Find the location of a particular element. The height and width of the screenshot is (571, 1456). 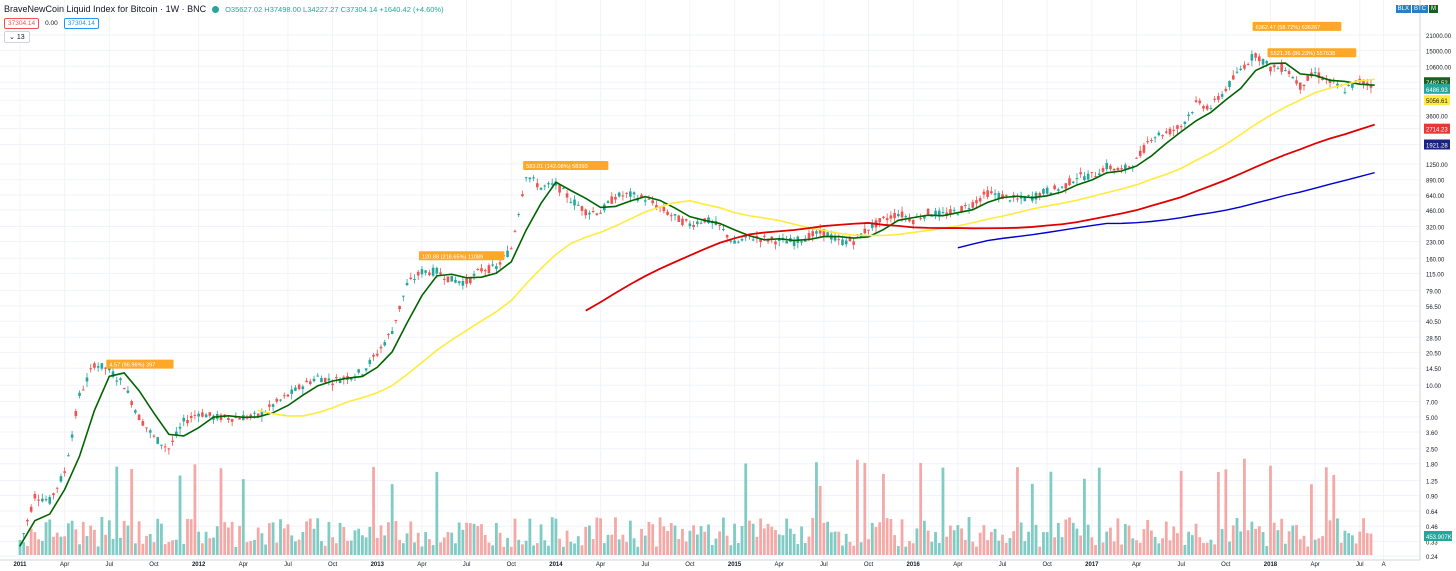

y-tick-label: 0.90 is located at coordinates (1432, 497).